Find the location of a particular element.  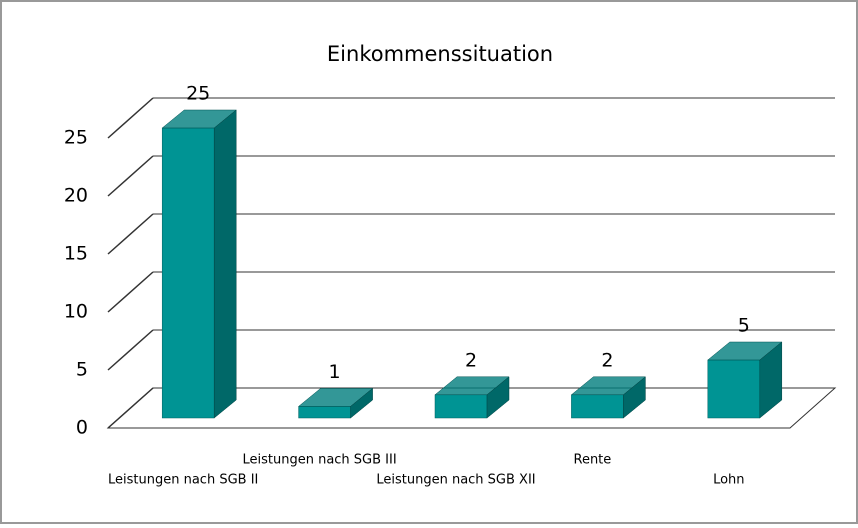

y-tick-label: 20 is located at coordinates (76, 196).